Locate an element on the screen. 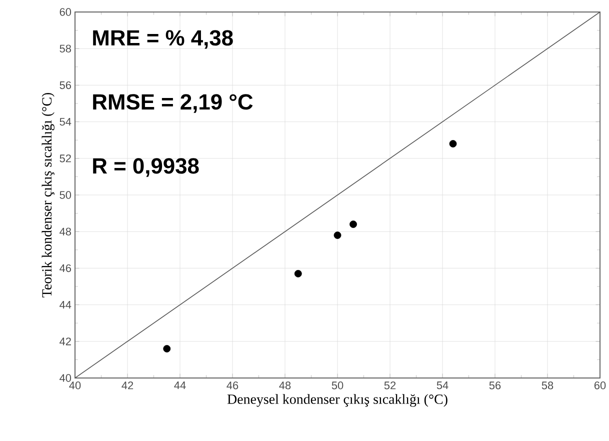 This screenshot has width=609, height=441. y-tick-label: 50 is located at coordinates (66, 195).